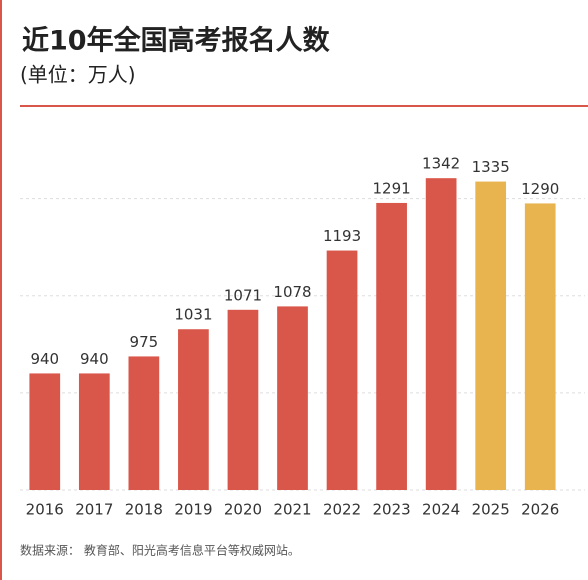 This screenshot has height=580, width=588. What do you see at coordinates (144, 342) in the screenshot?
I see `value-label: 975` at bounding box center [144, 342].